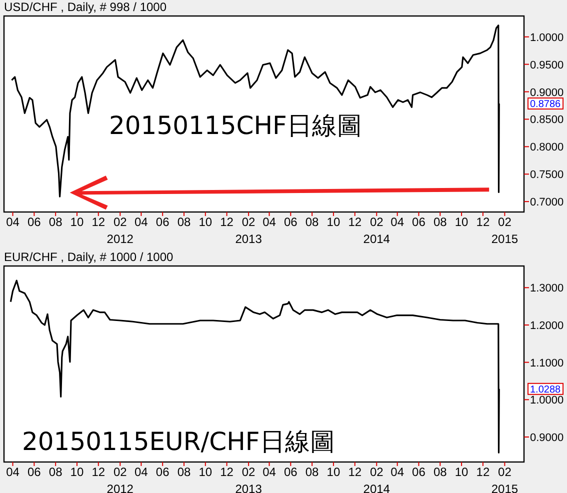 The image size is (567, 493). What do you see at coordinates (89, 257) in the screenshot?
I see `chart-title: EUR/CHF , Daily, # 1000 / 1000` at bounding box center [89, 257].